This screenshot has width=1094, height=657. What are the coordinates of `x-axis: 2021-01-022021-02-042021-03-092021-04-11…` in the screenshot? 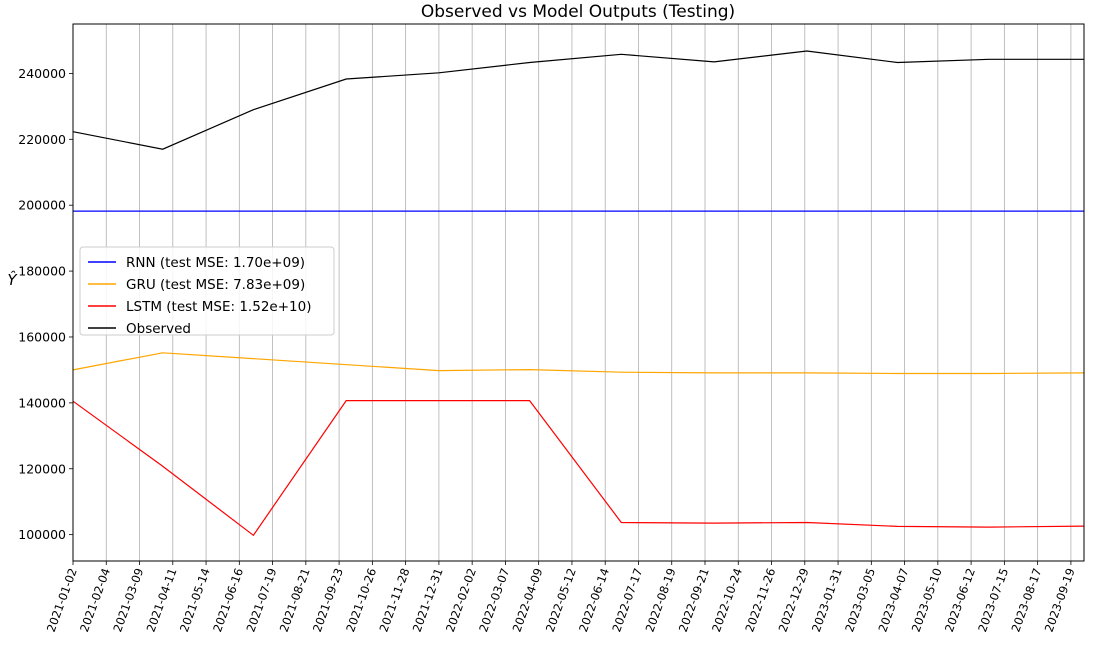 It's located at (561, 597).